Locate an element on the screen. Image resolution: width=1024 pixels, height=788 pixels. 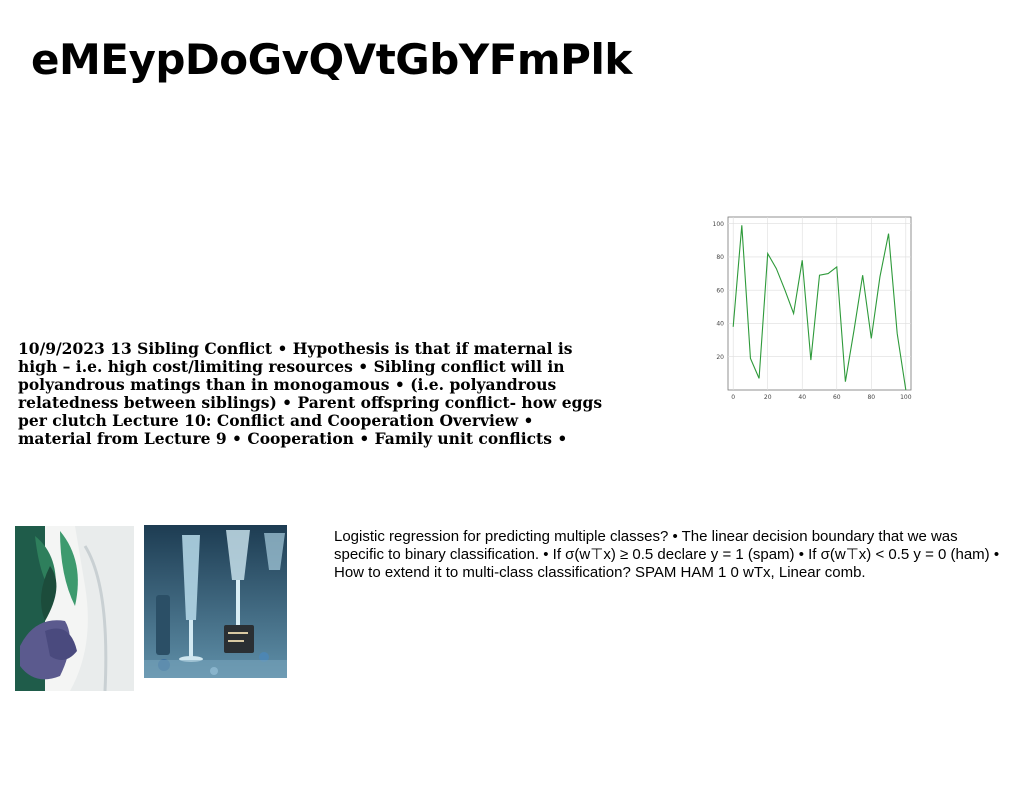
chart-series-line is located at coordinates (819, 308).